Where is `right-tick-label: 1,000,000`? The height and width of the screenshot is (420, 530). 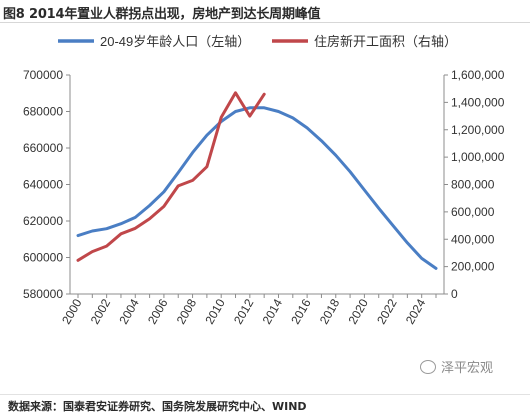 right-tick-label: 1,000,000 is located at coordinates (478, 157).